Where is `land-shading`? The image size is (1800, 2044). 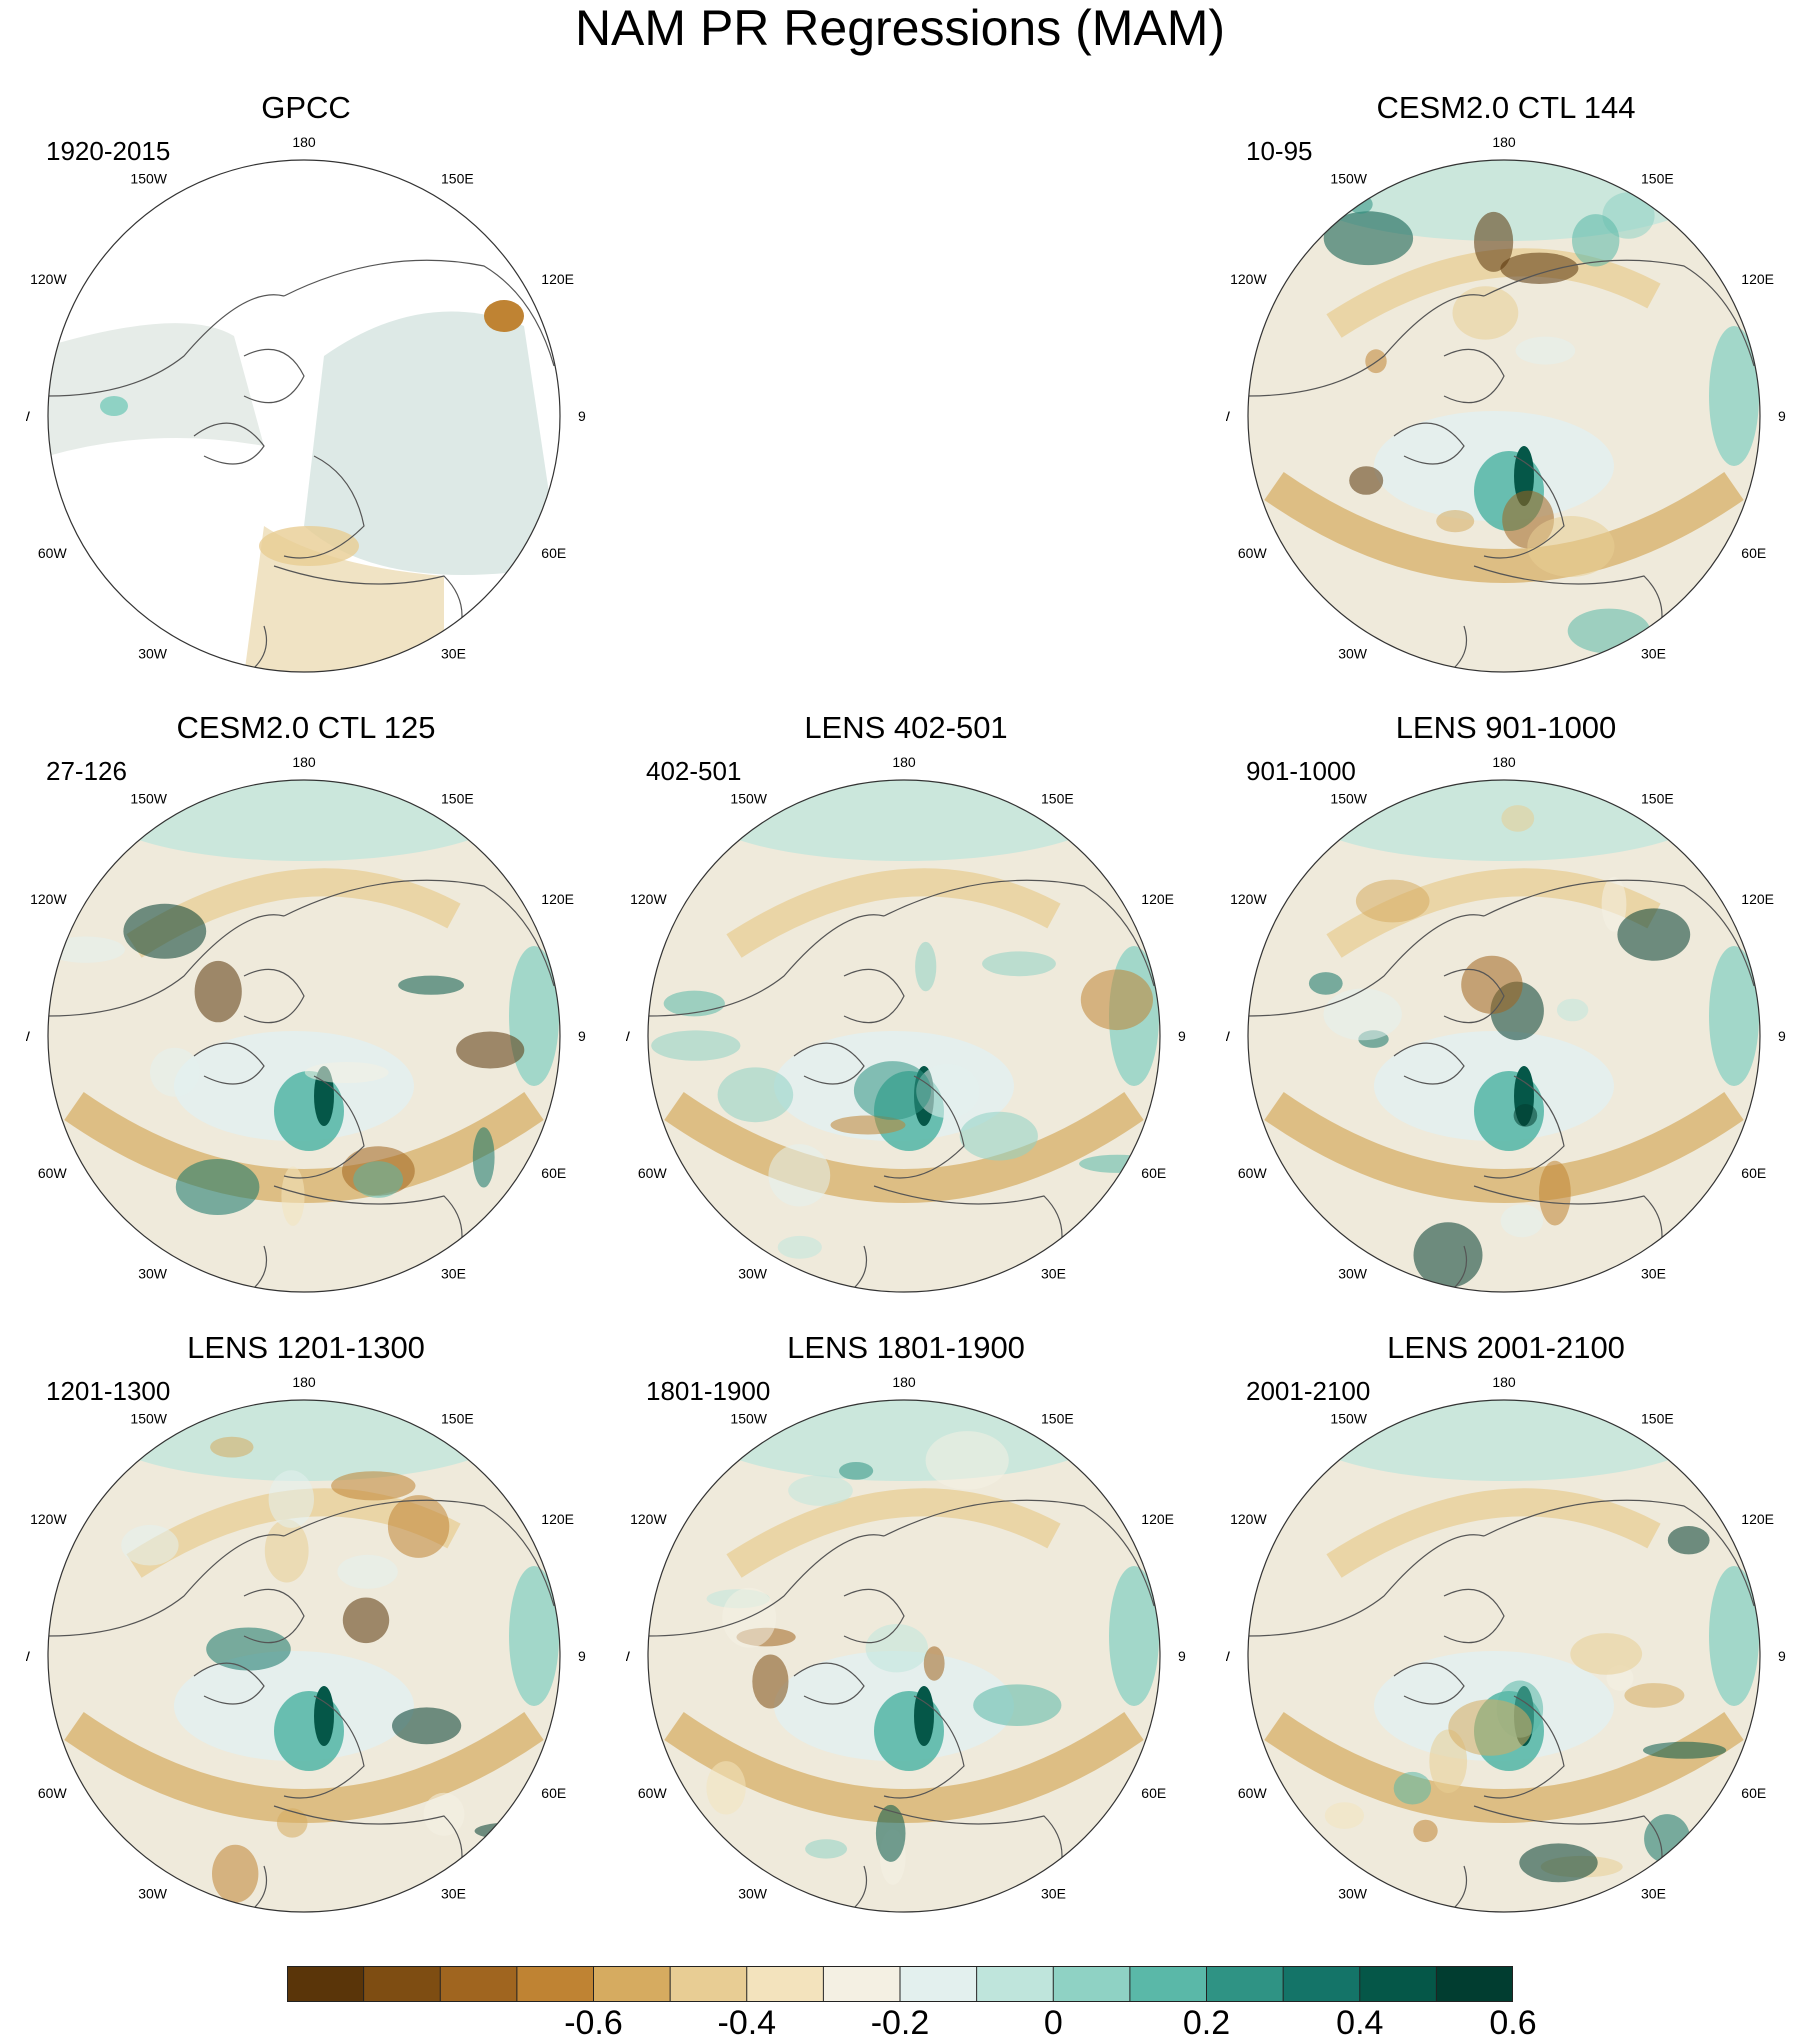
land-shading is located at coordinates (156, 389).